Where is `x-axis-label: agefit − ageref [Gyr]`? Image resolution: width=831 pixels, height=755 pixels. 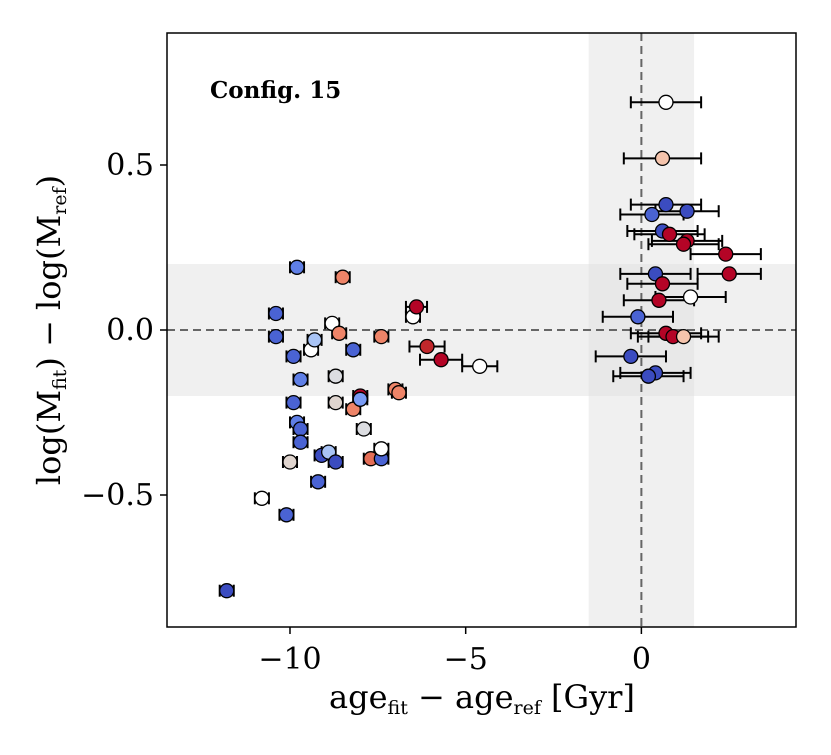
x-axis-label: agefit − ageref [Gyr] is located at coordinates (482, 698).